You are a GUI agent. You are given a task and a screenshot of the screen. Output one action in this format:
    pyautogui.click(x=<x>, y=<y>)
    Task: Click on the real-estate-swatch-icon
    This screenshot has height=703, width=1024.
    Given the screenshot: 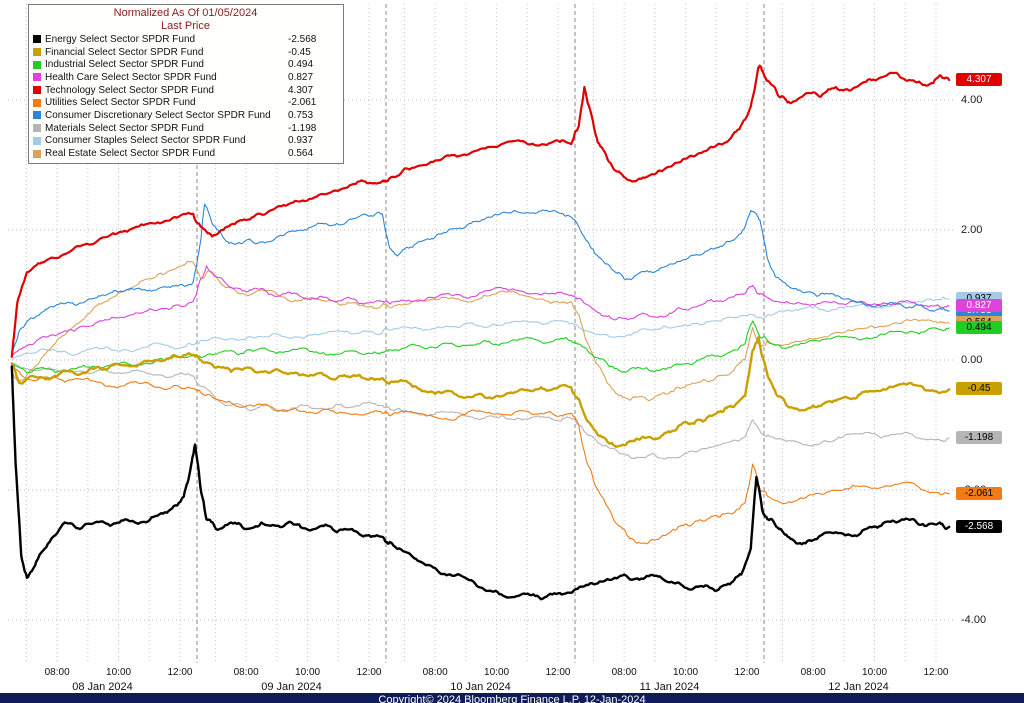 What is the action you would take?
    pyautogui.click(x=37, y=153)
    